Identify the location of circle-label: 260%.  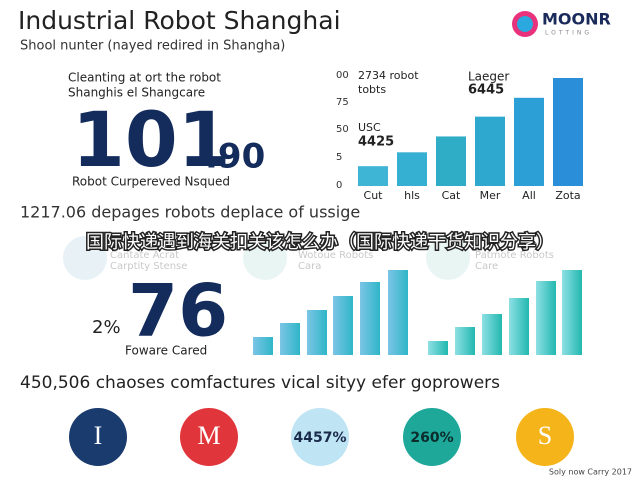
(431, 438).